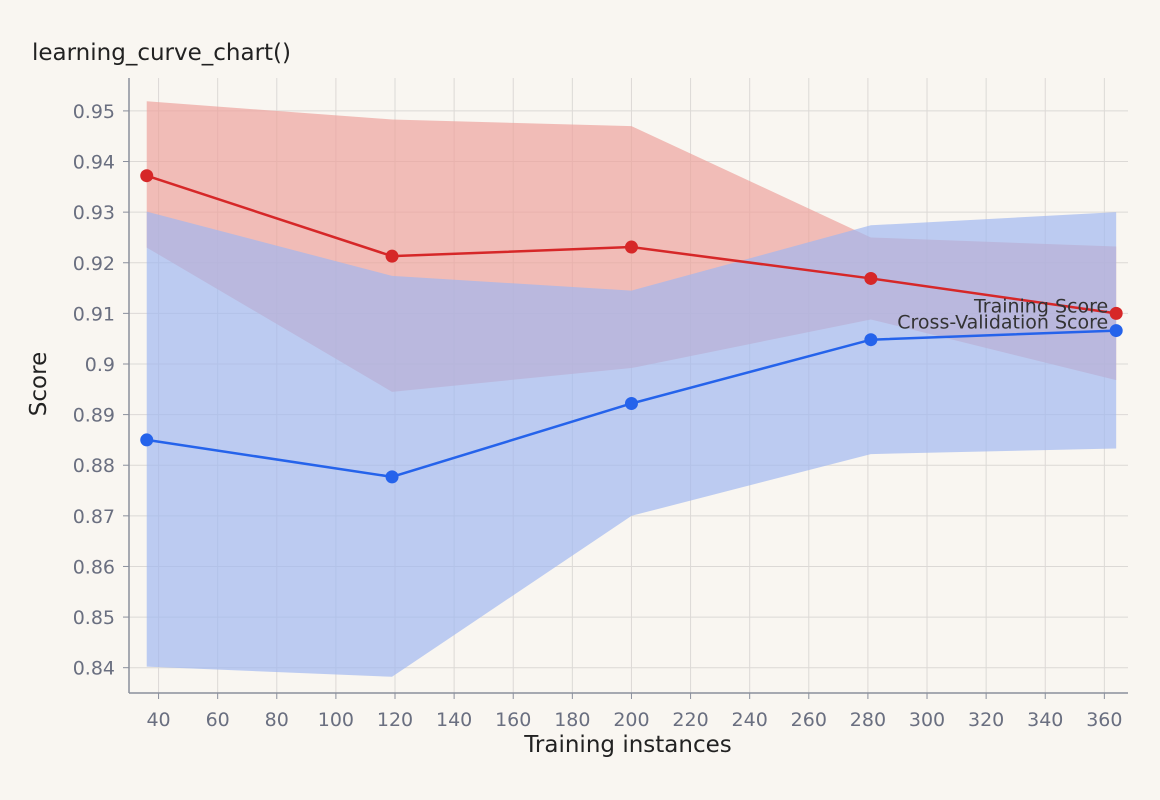 The height and width of the screenshot is (800, 1160). Describe the element at coordinates (927, 720) in the screenshot. I see `x-tick-label: 300` at that location.